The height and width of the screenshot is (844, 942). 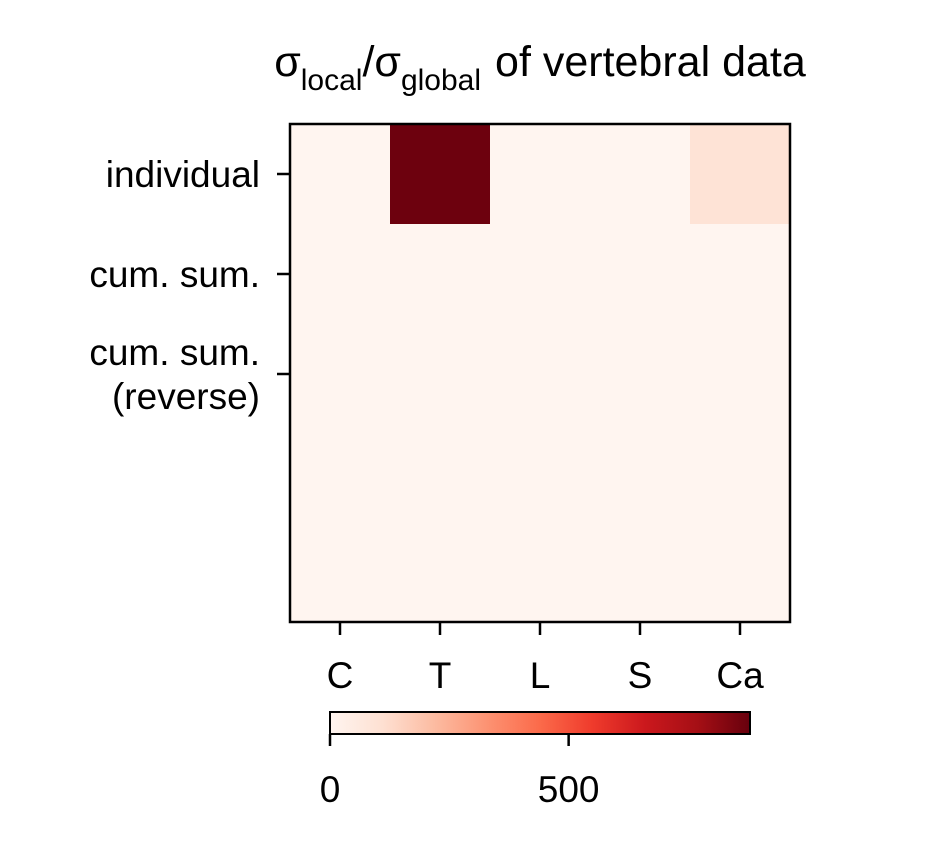 I want to click on y-tick-label-line: (reverse), so click(x=186, y=396).